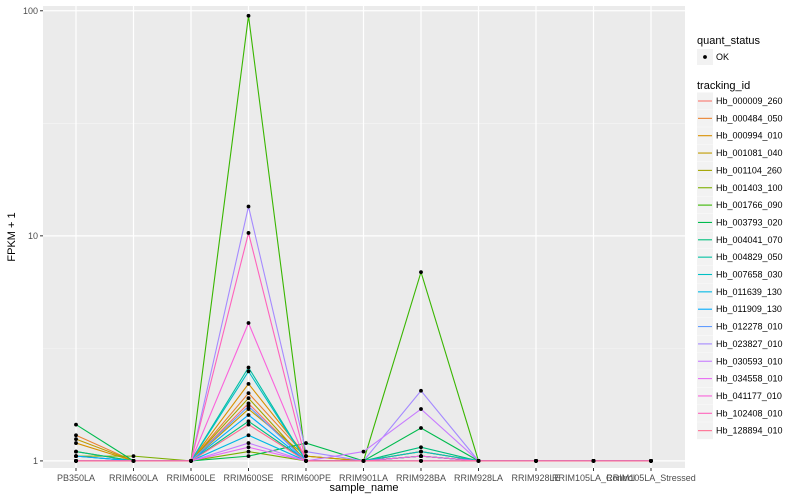 The width and height of the screenshot is (800, 500). I want to click on legend-label: Hb_000009_260, so click(749, 101).